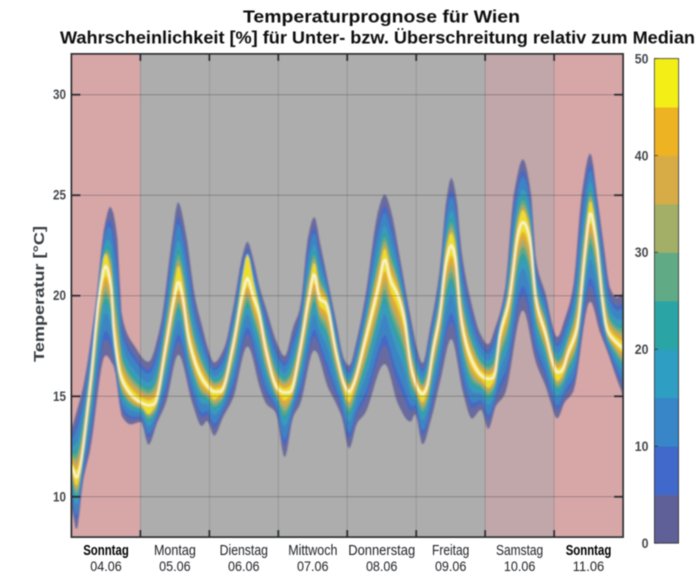 Image resolution: width=699 pixels, height=576 pixels. Describe the element at coordinates (106, 566) in the screenshot. I see `svg-text: 04.06` at that location.